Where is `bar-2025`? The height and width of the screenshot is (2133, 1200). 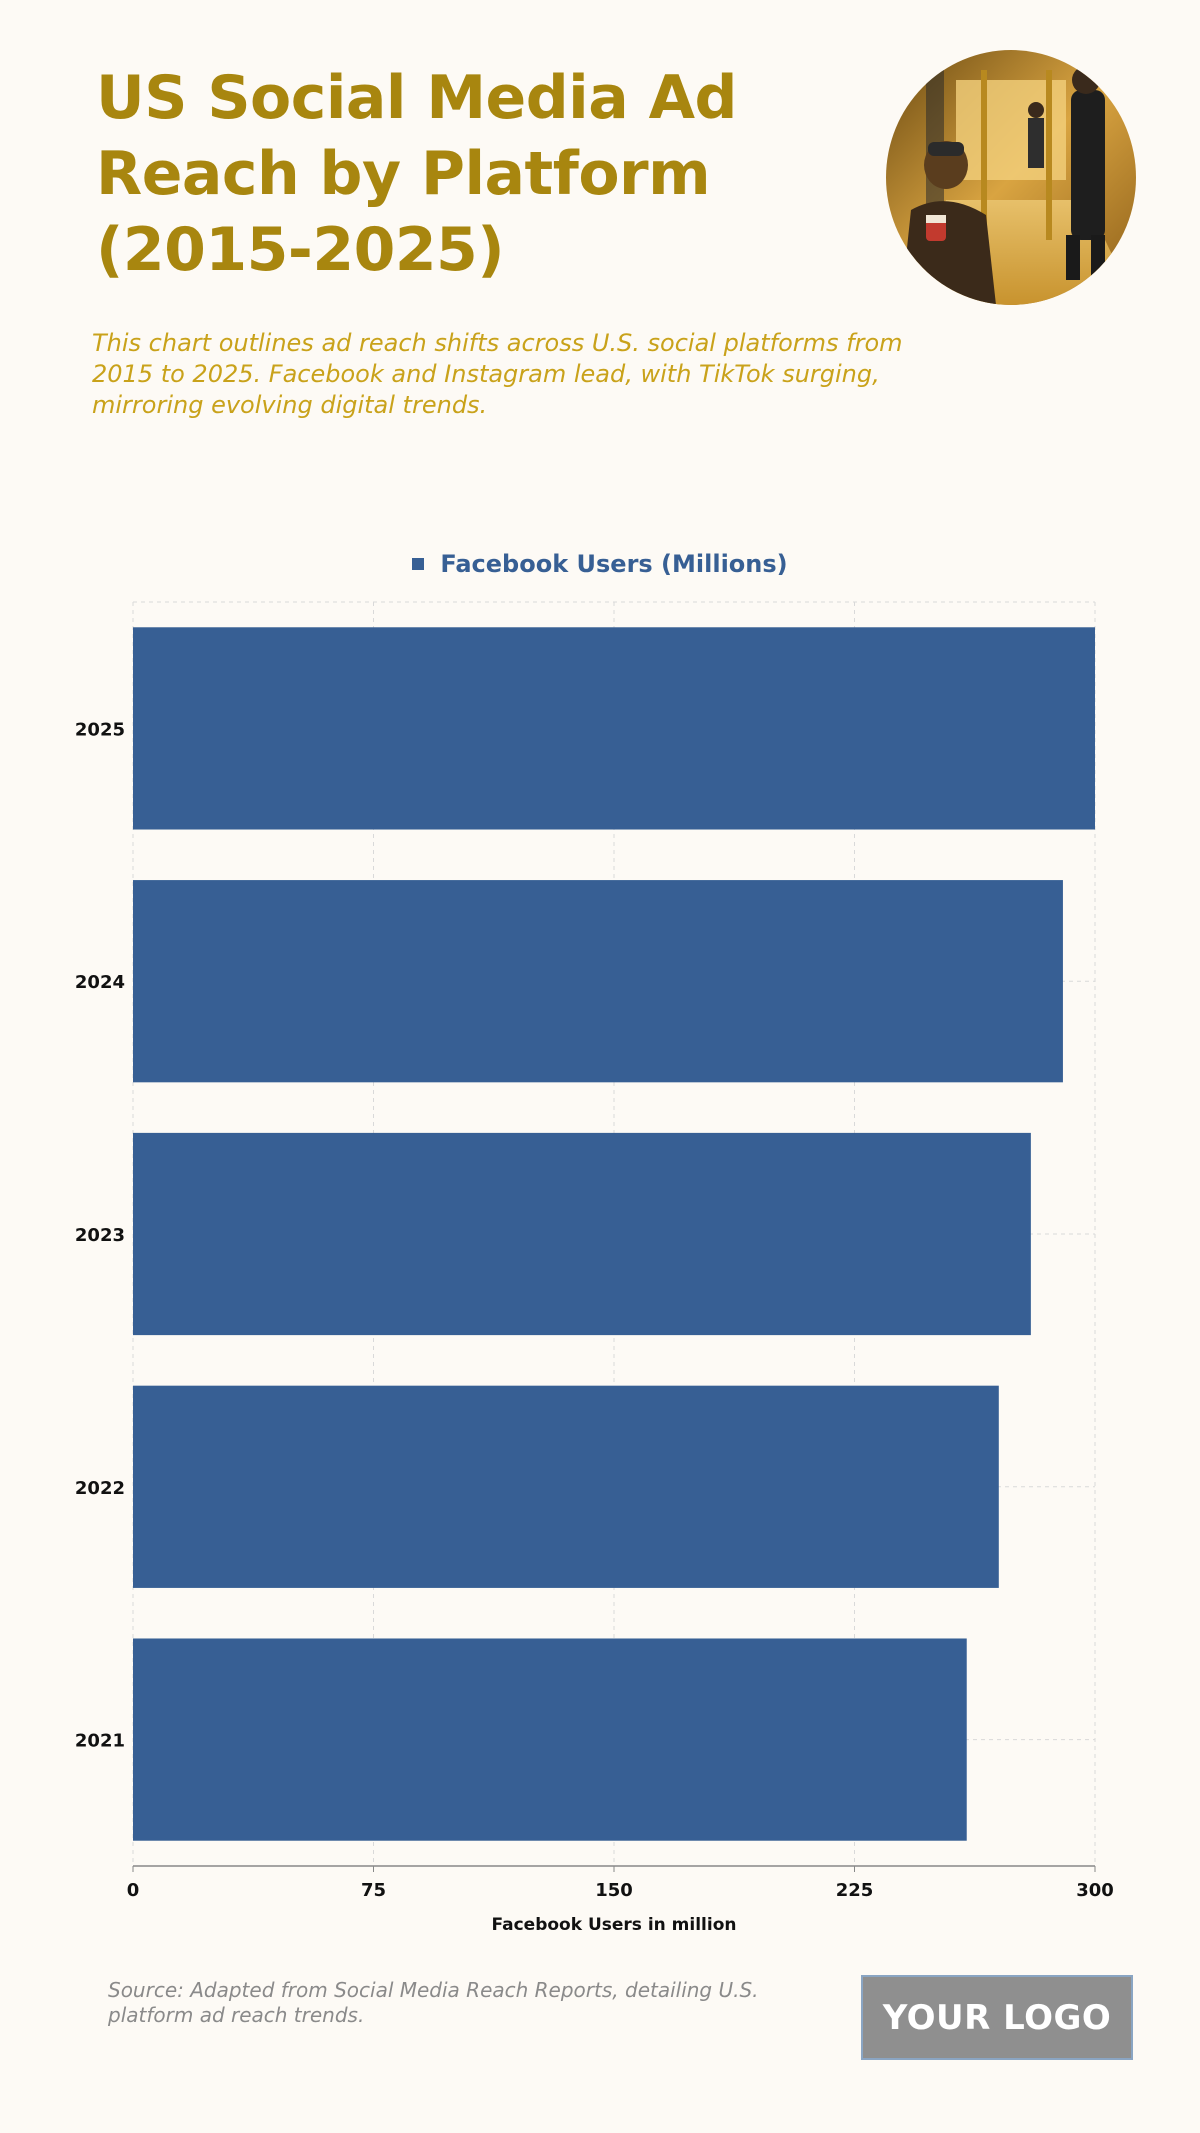
bar-2025 is located at coordinates (614, 728).